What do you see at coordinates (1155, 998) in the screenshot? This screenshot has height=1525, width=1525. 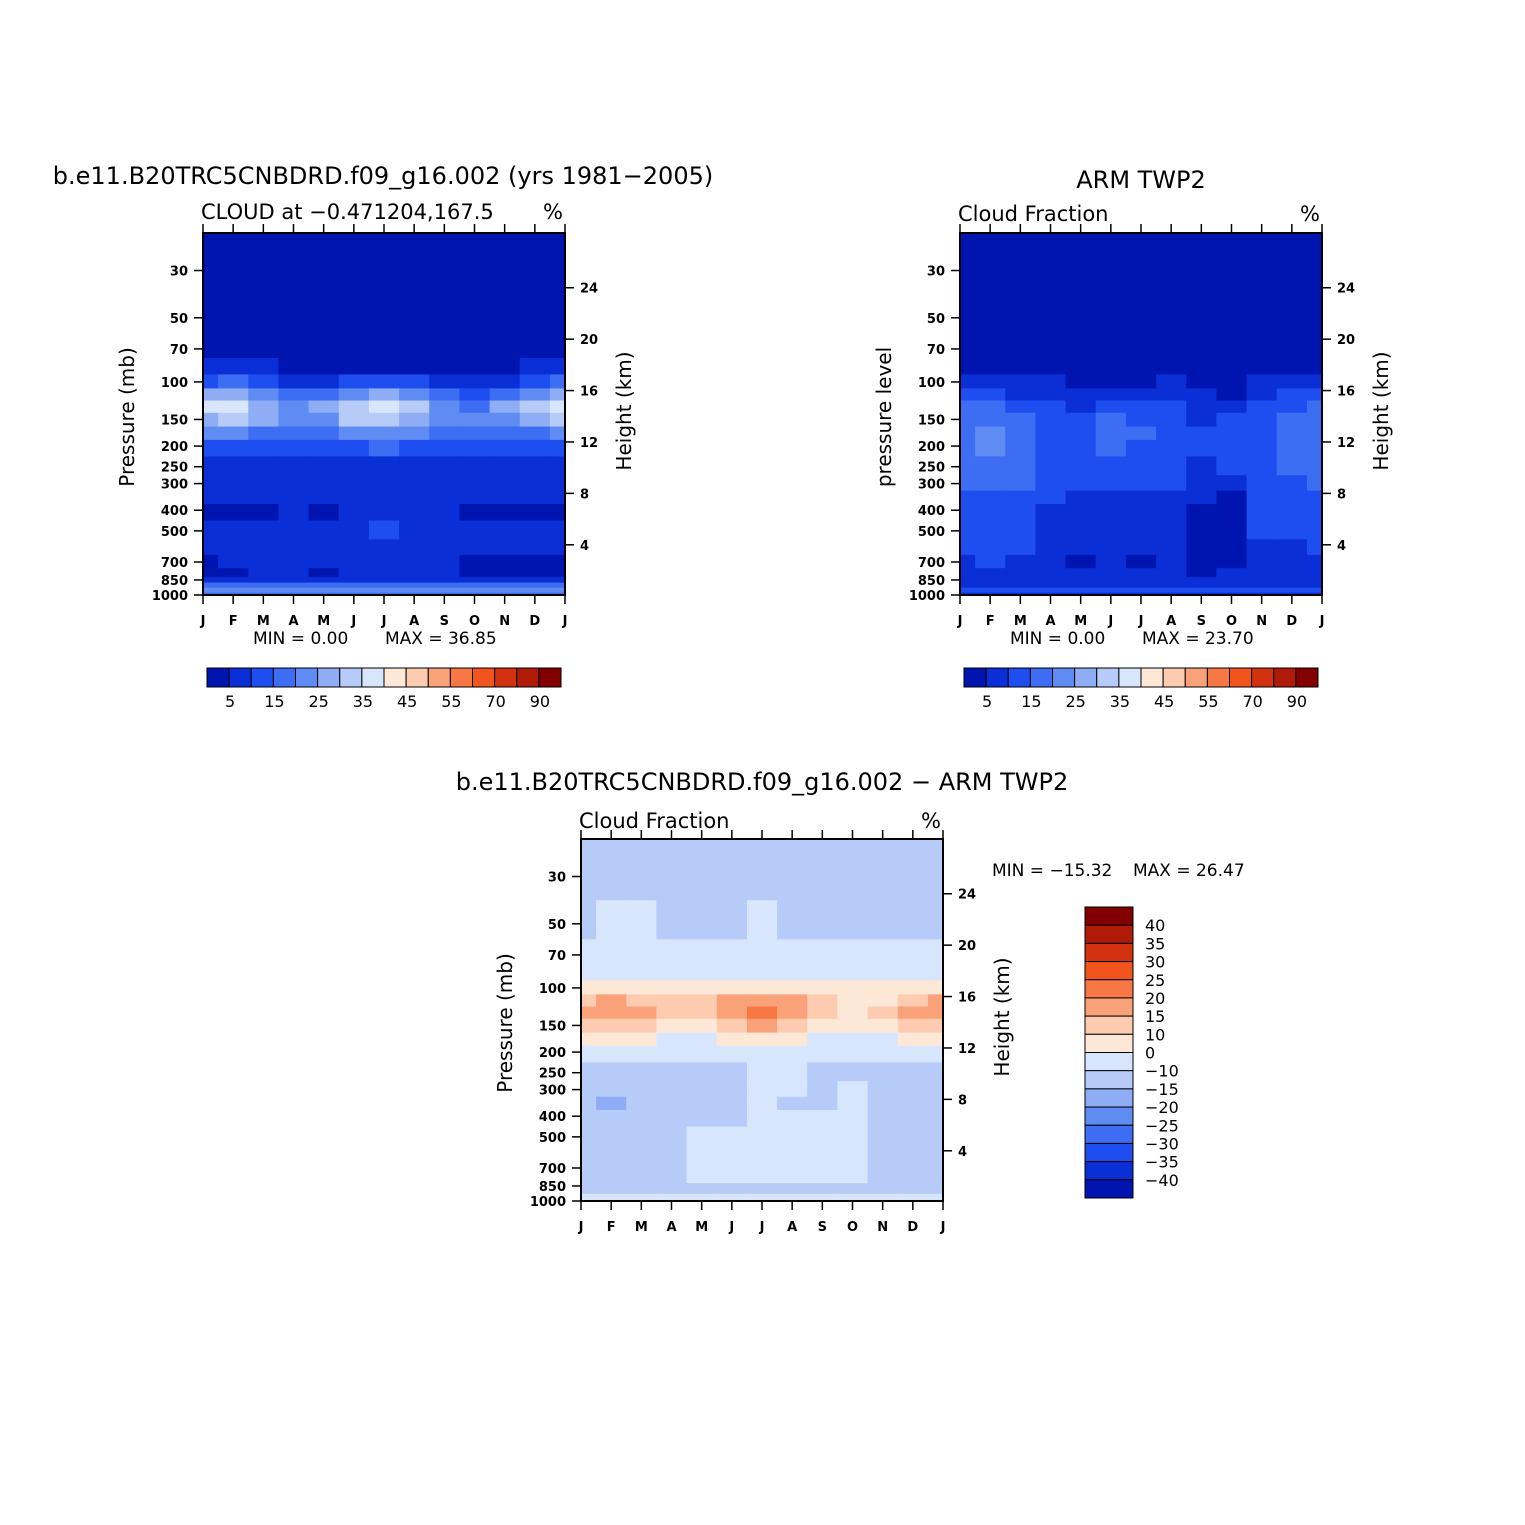 I see `colorbar-label: 20` at bounding box center [1155, 998].